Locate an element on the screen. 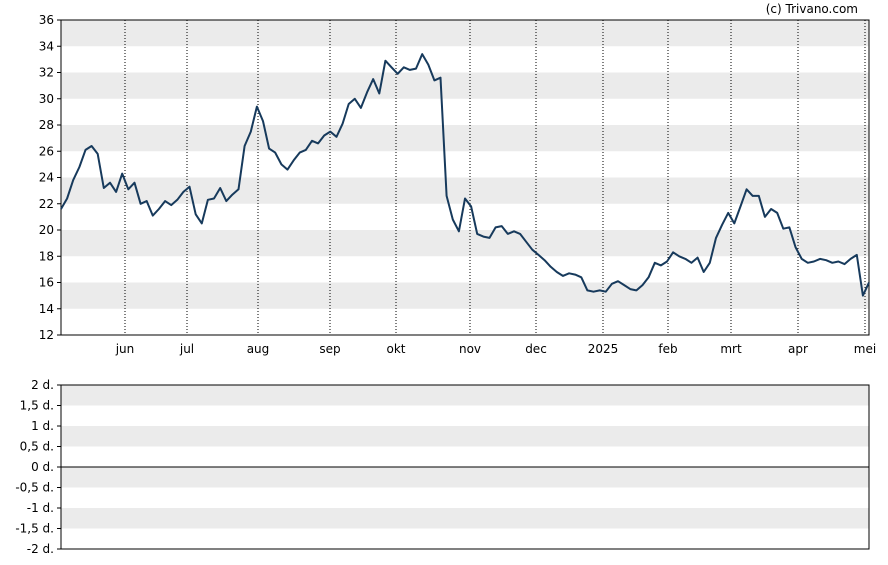 This screenshot has height=565, width=888. y-tick-label: 12 is located at coordinates (46, 335).